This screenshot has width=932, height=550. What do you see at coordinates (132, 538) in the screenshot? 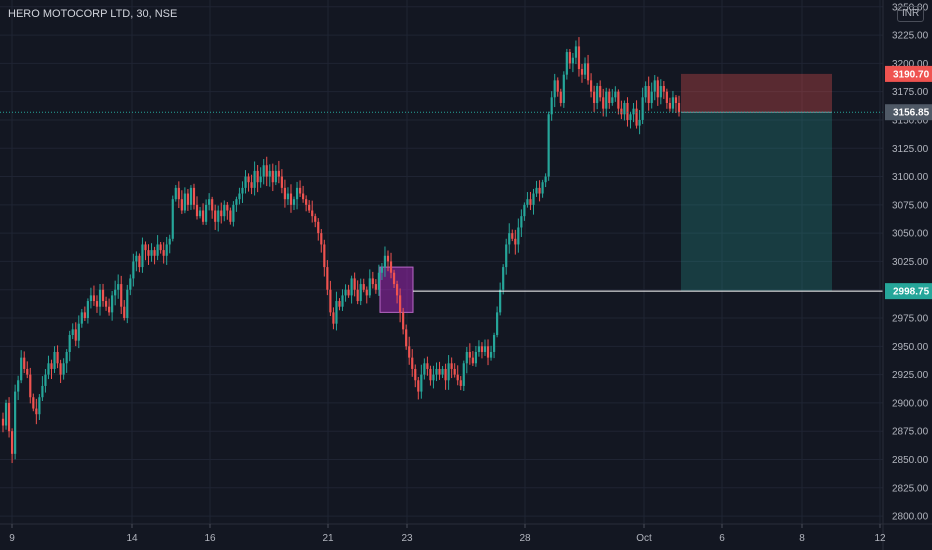
I see `x-tick-label: 14` at bounding box center [132, 538].